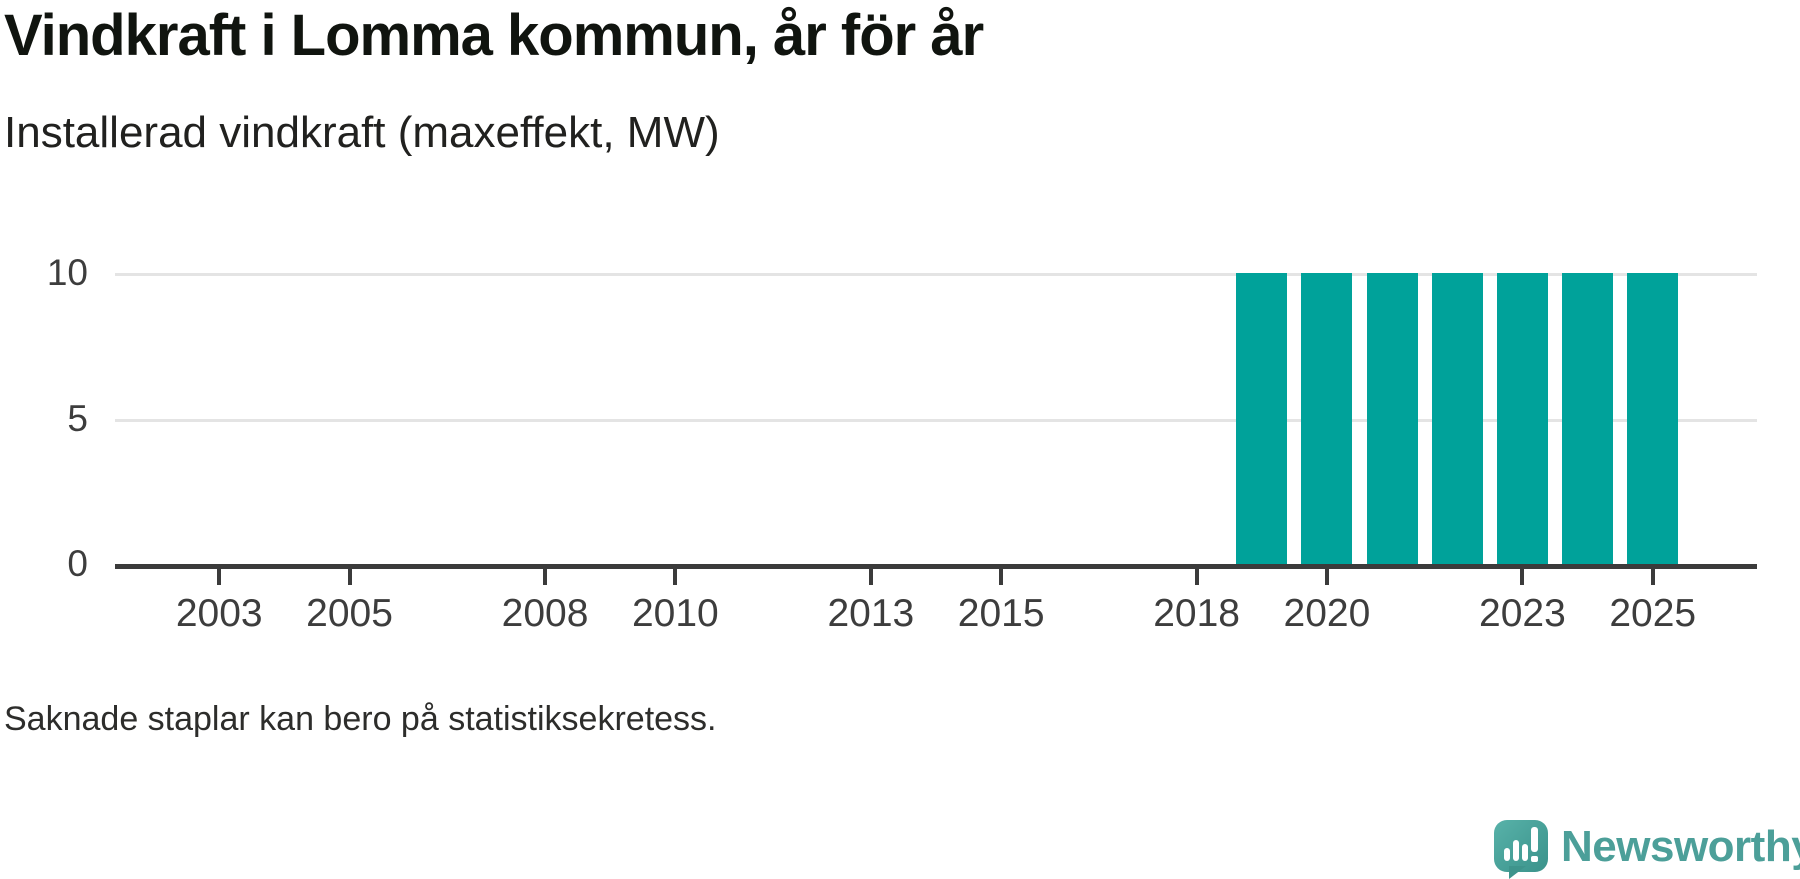 Image resolution: width=1800 pixels, height=879 pixels. What do you see at coordinates (67, 272) in the screenshot?
I see `y-tick-label-10: 10` at bounding box center [67, 272].